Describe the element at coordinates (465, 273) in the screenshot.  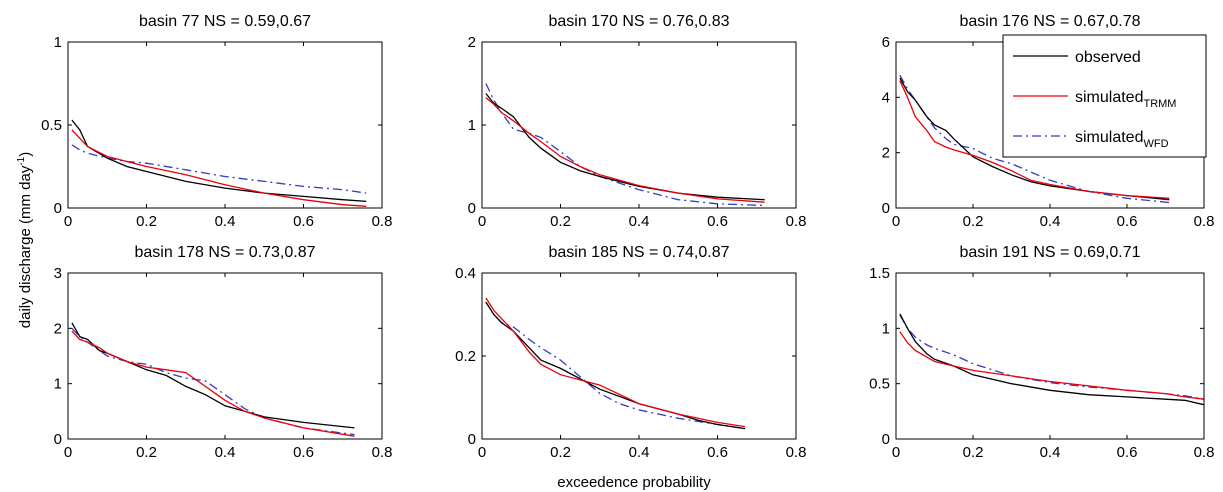
I see `y-tick-label: 0.4` at that location.